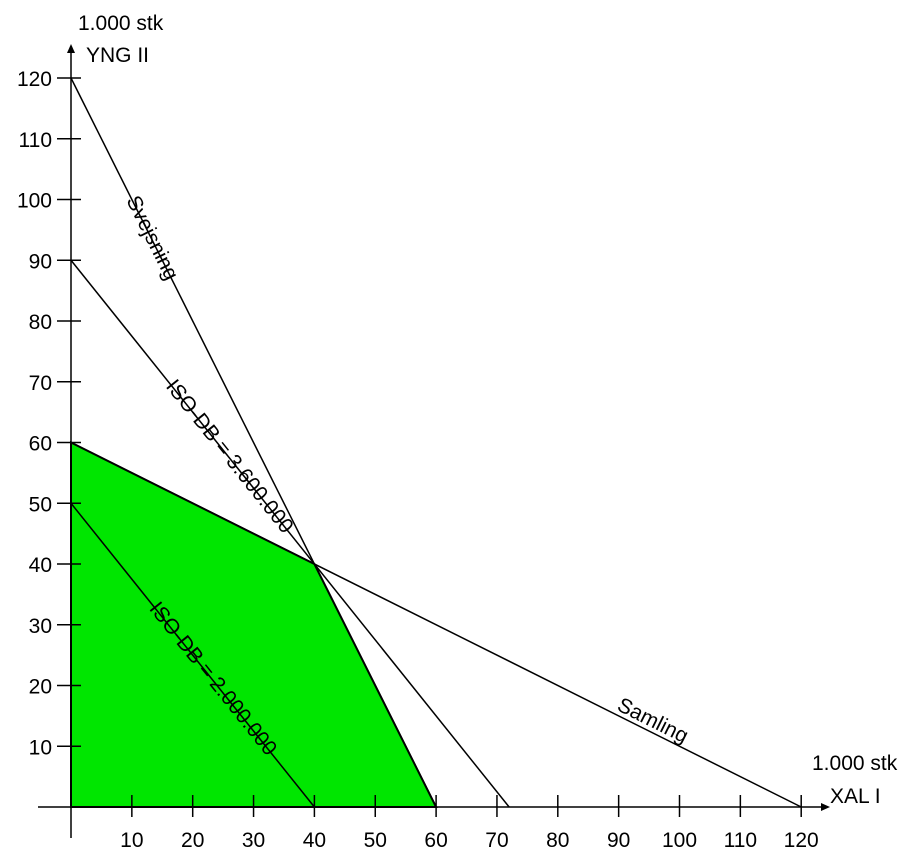  I want to click on x-tick-label: 120, so click(801, 840).